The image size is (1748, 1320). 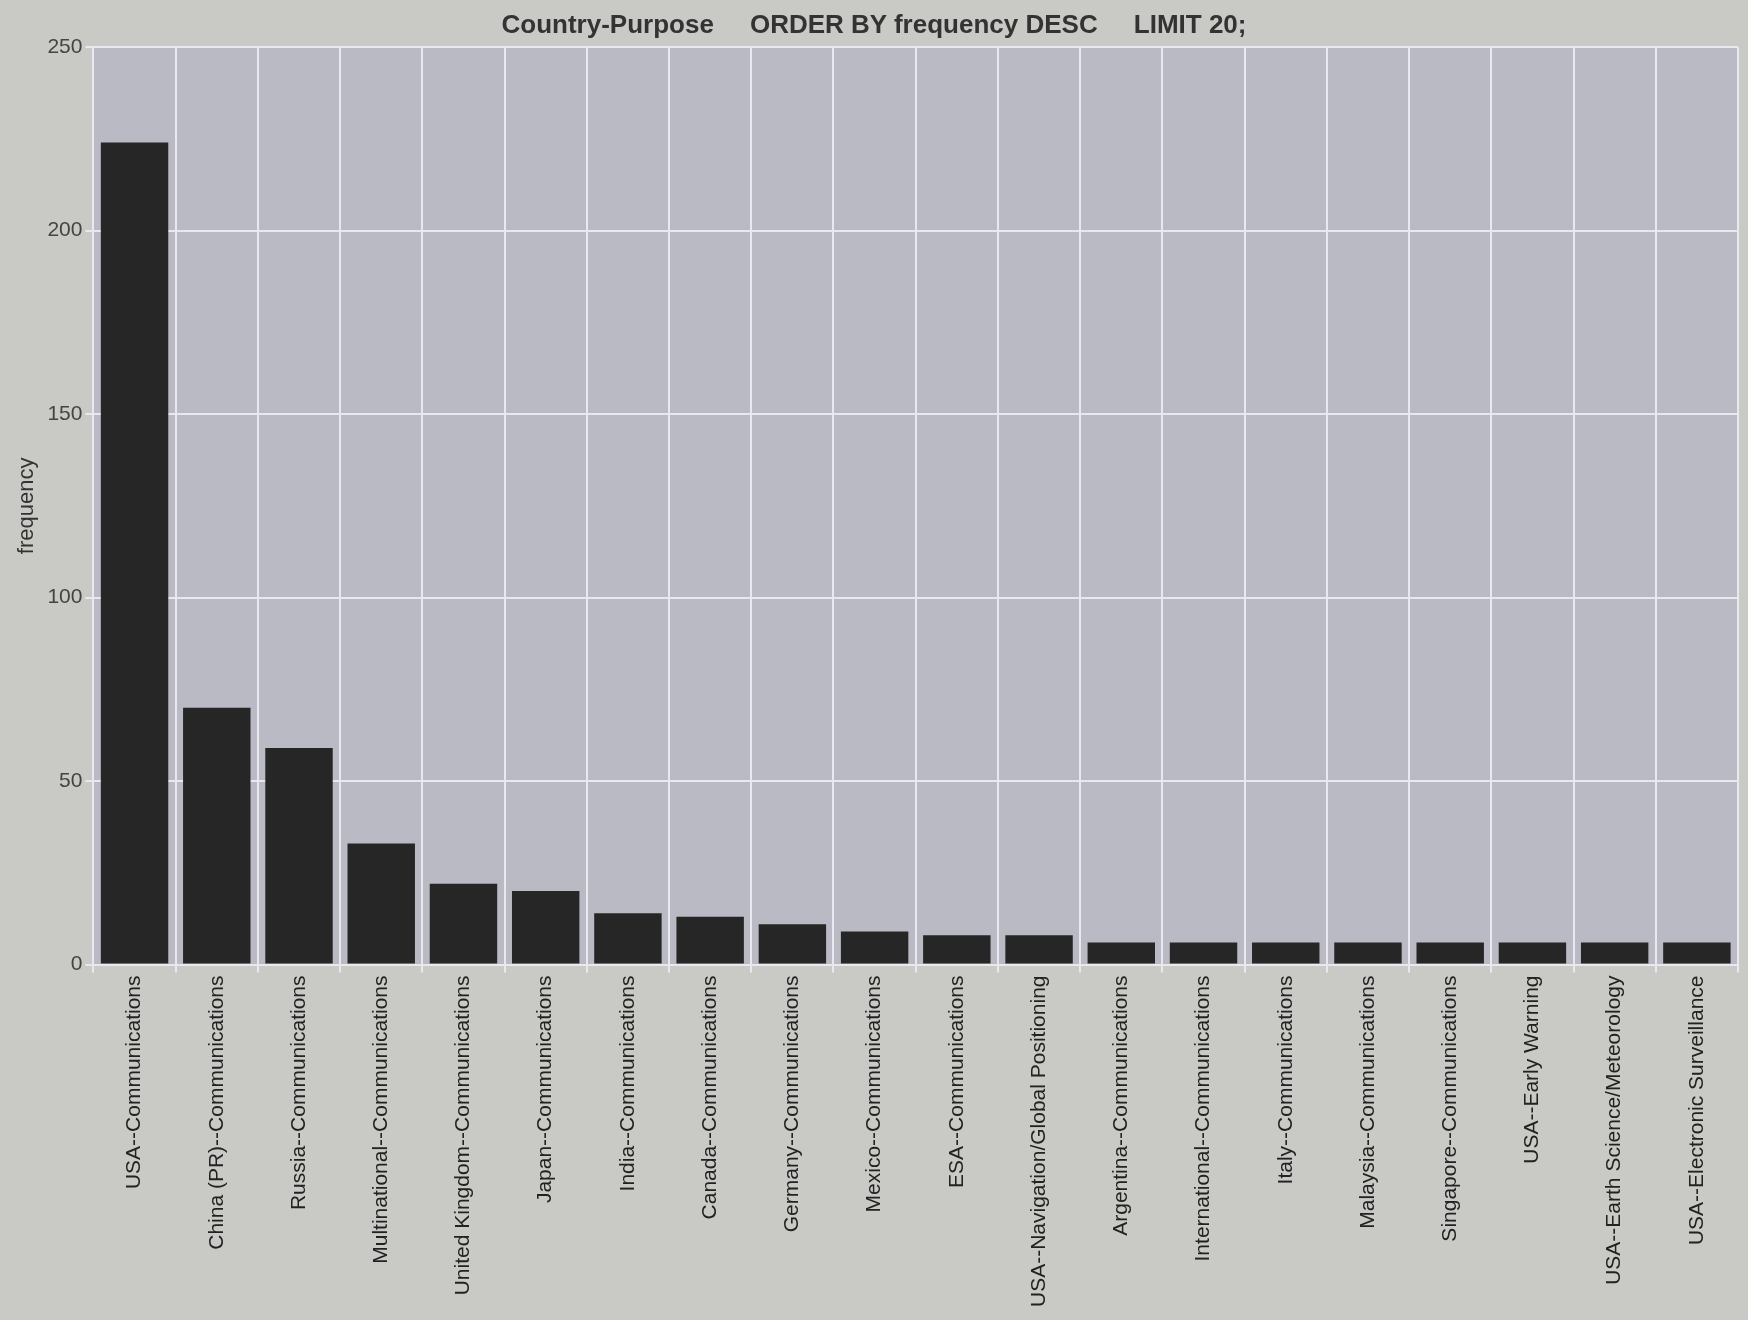 I want to click on y-tick-label: 200, so click(x=65, y=229).